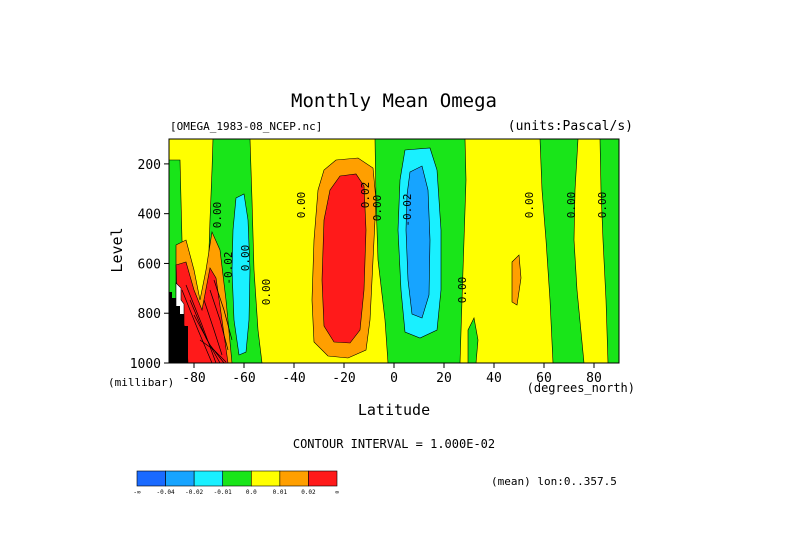 The image size is (789, 558). What do you see at coordinates (193, 378) in the screenshot?
I see `x-tick-label: -80` at bounding box center [193, 378].